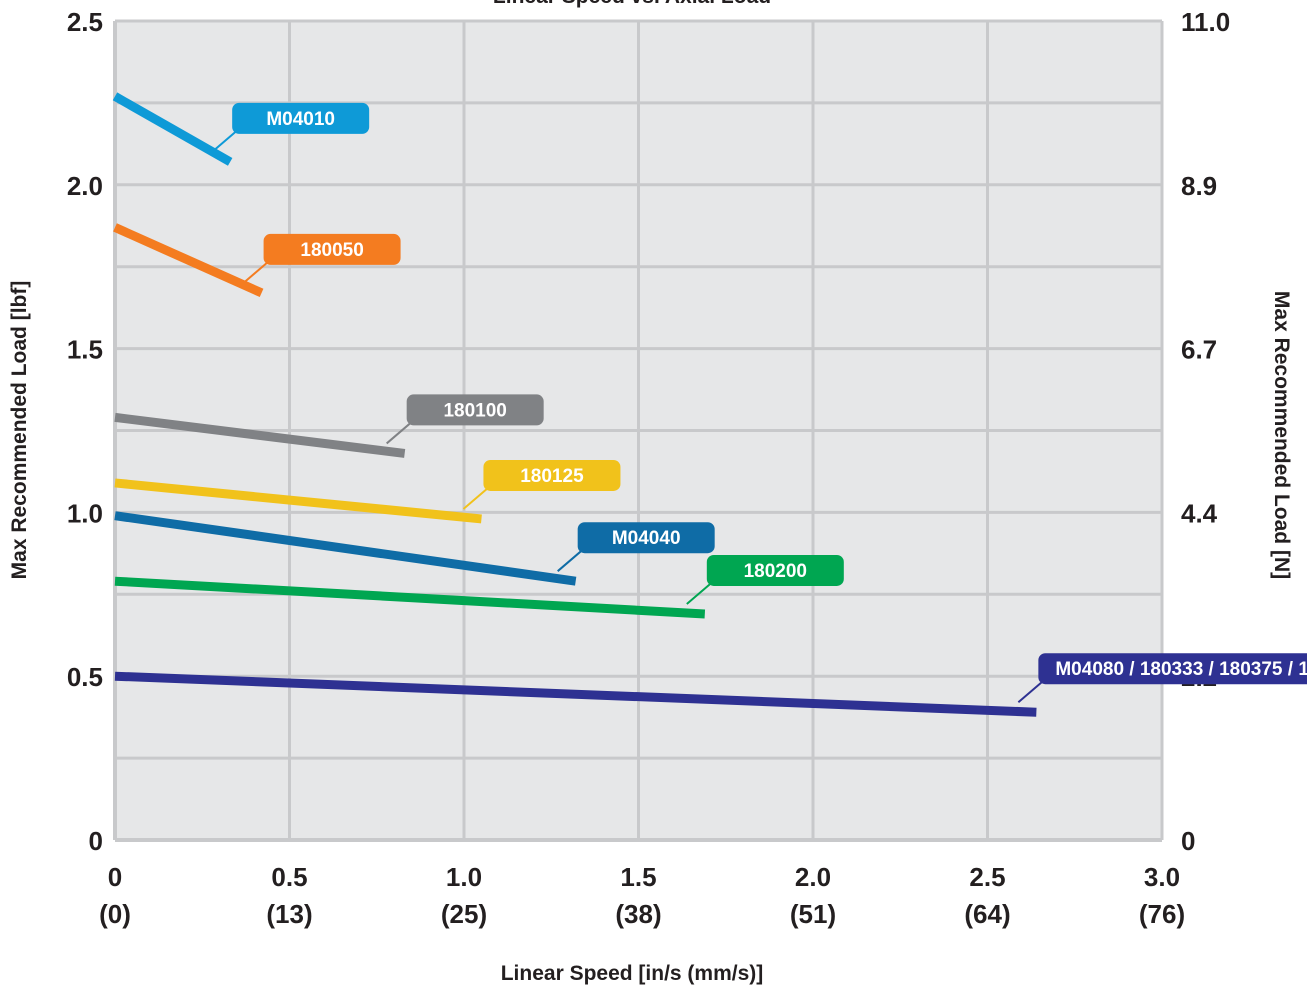 The image size is (1307, 989). Describe the element at coordinates (1162, 877) in the screenshot. I see `x-tick-label: 3.0` at that location.